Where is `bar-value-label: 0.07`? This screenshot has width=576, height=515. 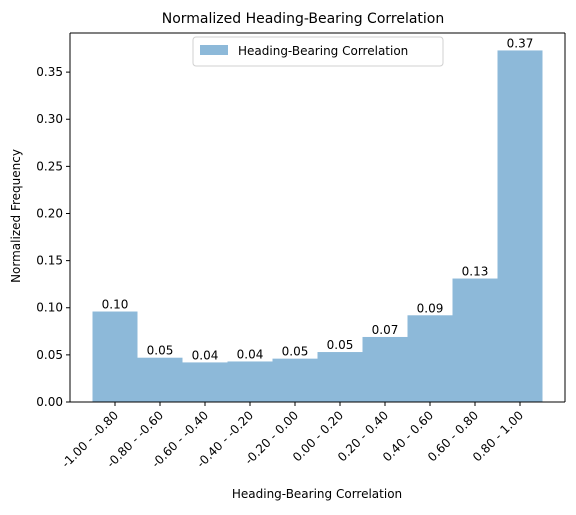
bar-value-label: 0.07 is located at coordinates (385, 330).